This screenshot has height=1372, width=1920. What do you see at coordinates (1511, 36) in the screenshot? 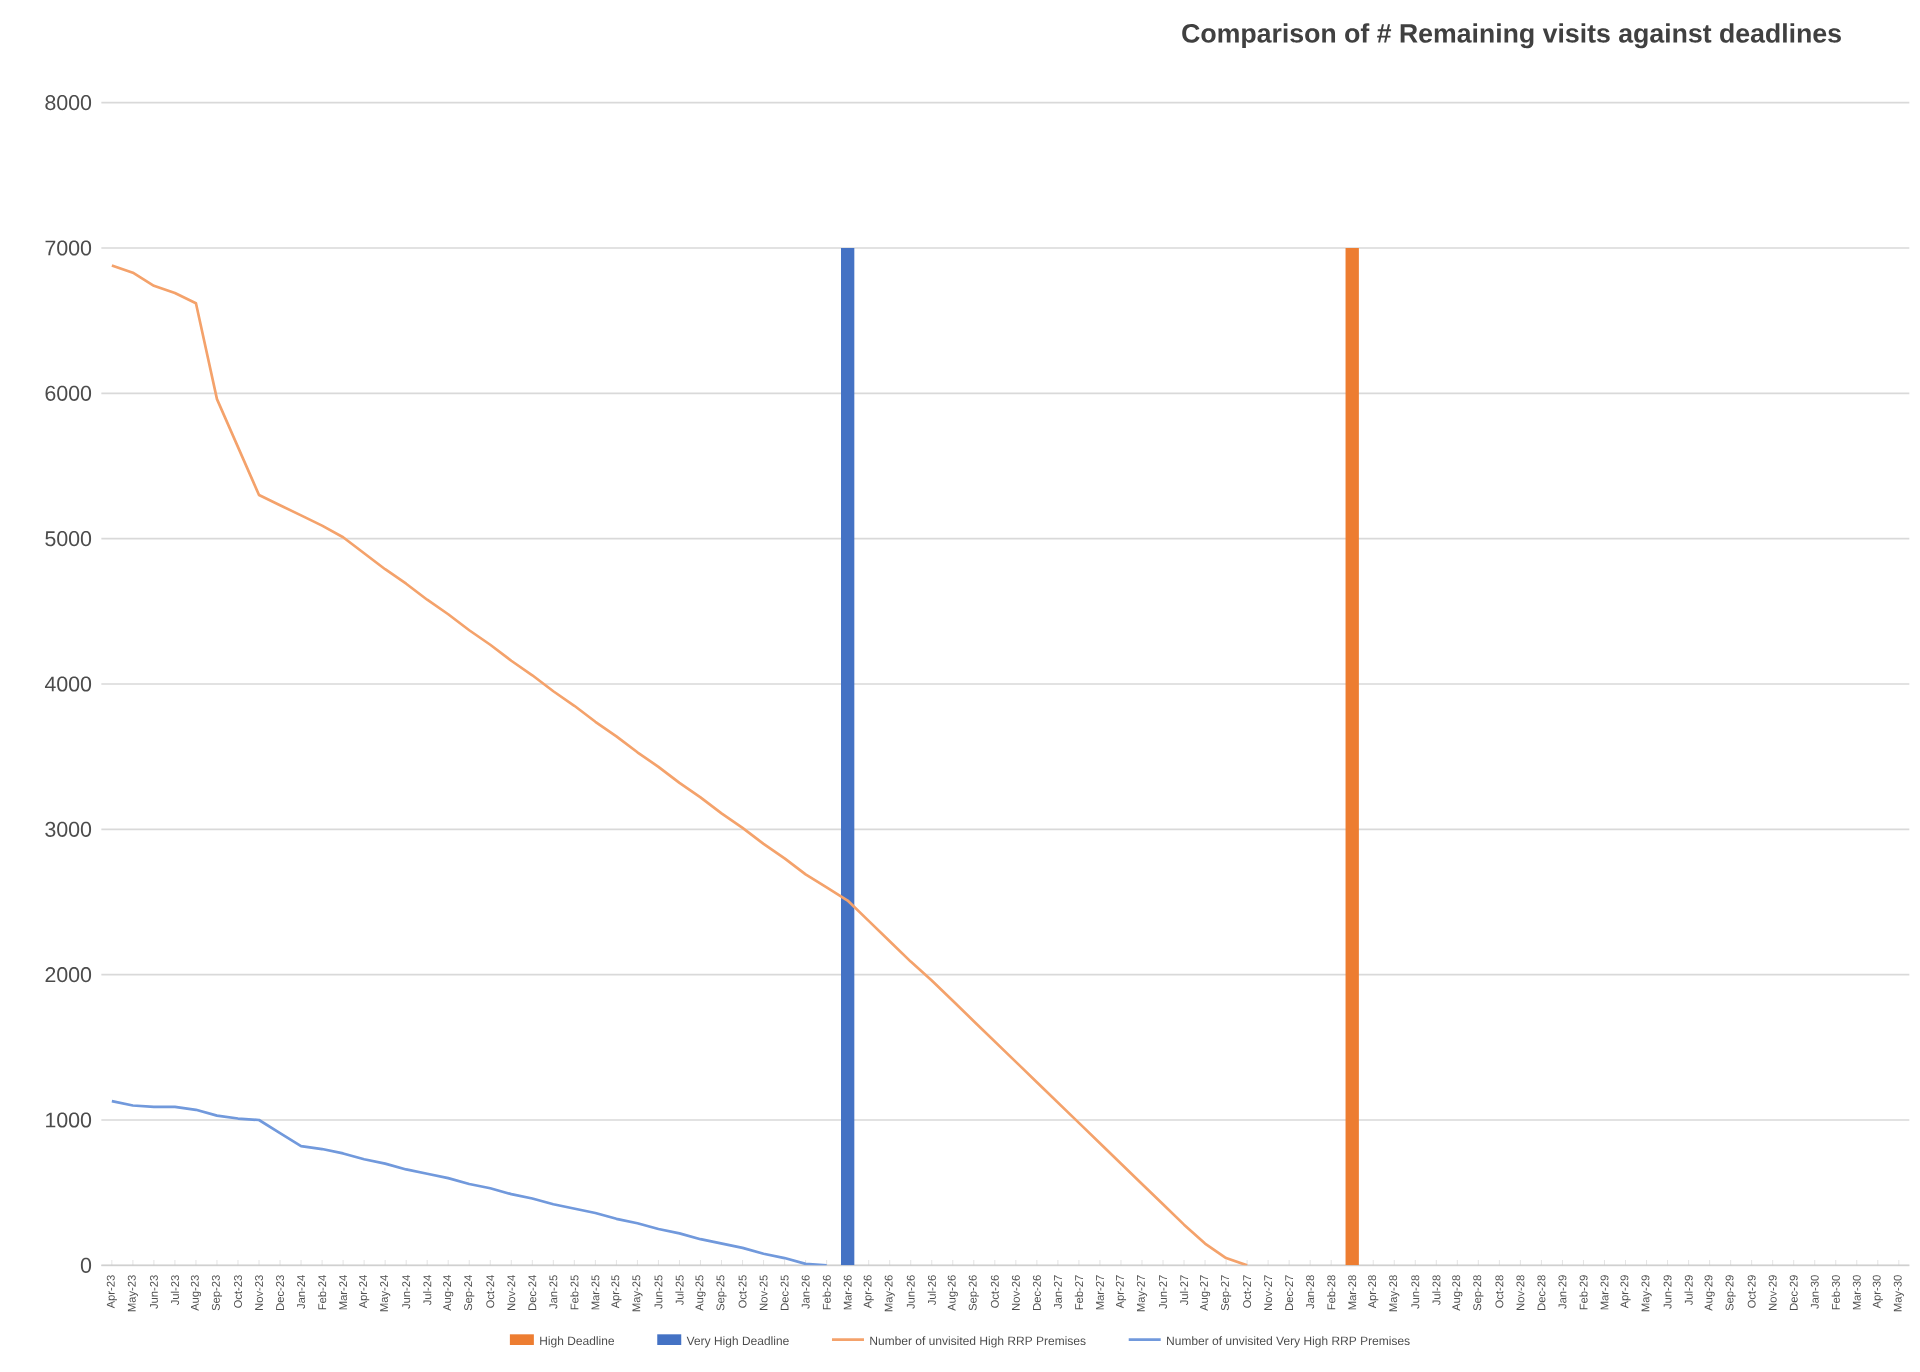
I see `chart-title: Comparison of # Remaining visits against deadlines` at bounding box center [1511, 36].